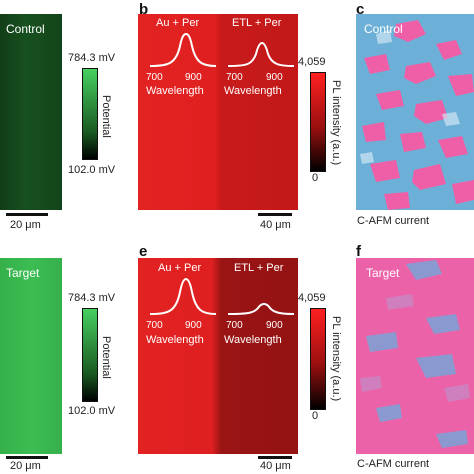 The width and height of the screenshot is (474, 474). Describe the element at coordinates (25, 29) in the screenshot. I see `control-caption: Control` at that location.